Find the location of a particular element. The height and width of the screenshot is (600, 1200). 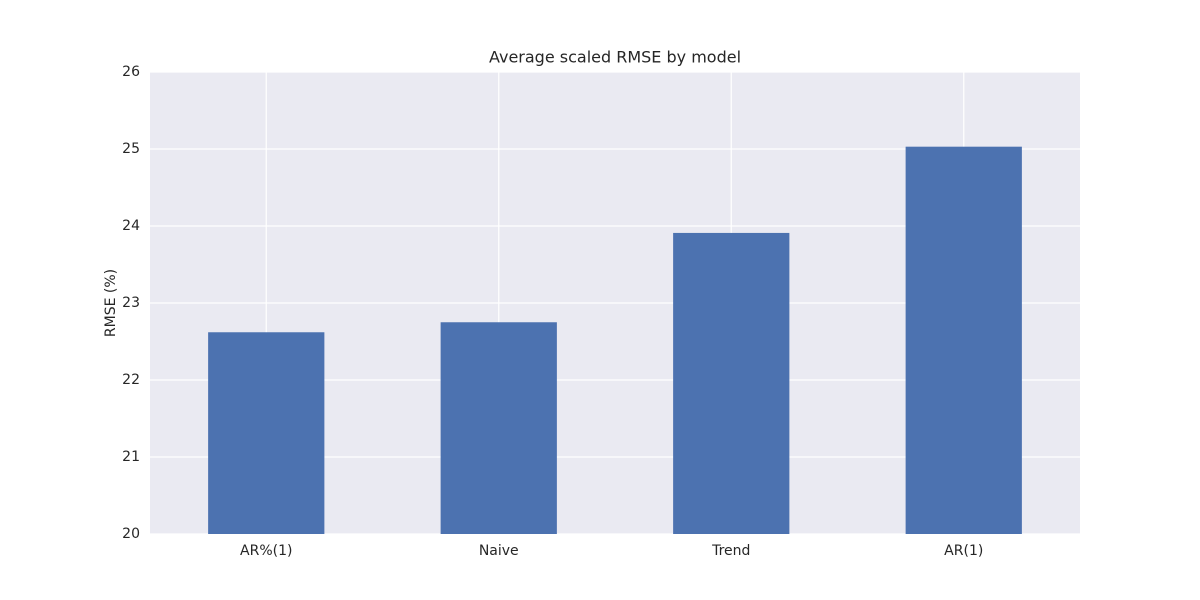

y-tick-label: 20 is located at coordinates (131, 534).